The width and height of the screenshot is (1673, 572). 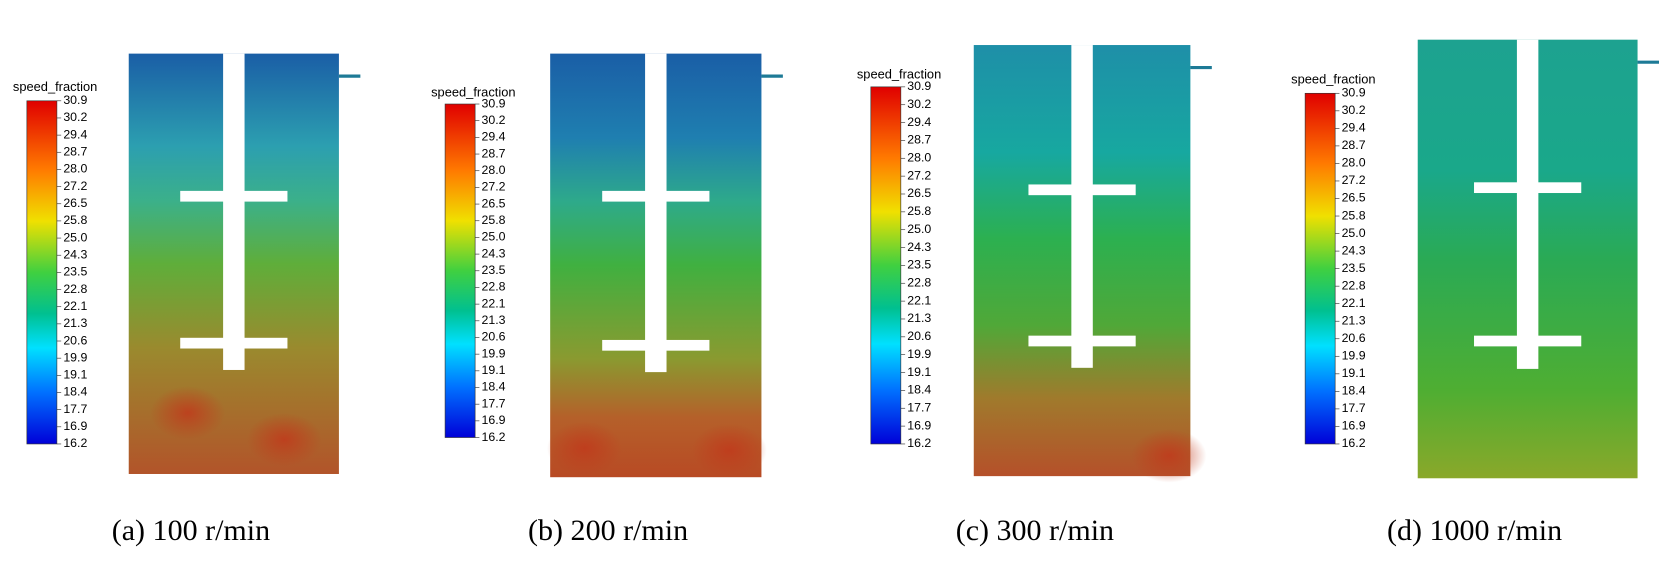 I want to click on caption: (c) 300 r/min, so click(x=1035, y=530).